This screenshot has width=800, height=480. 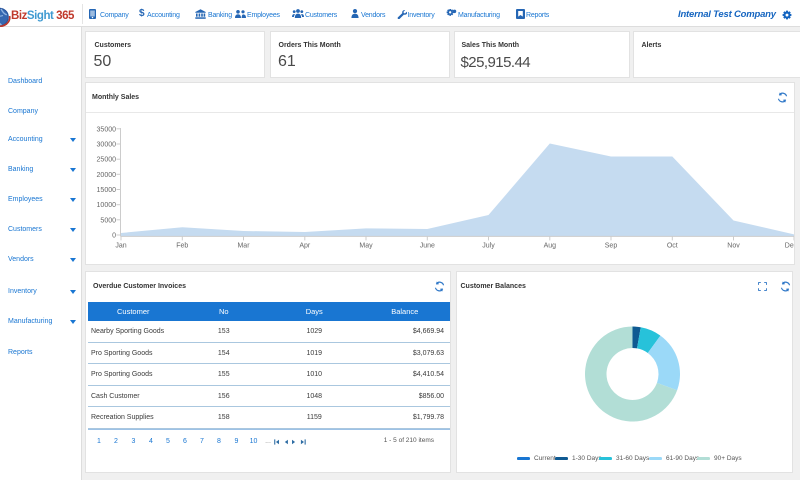 What do you see at coordinates (672, 246) in the screenshot?
I see `svg-text: Oct` at bounding box center [672, 246].